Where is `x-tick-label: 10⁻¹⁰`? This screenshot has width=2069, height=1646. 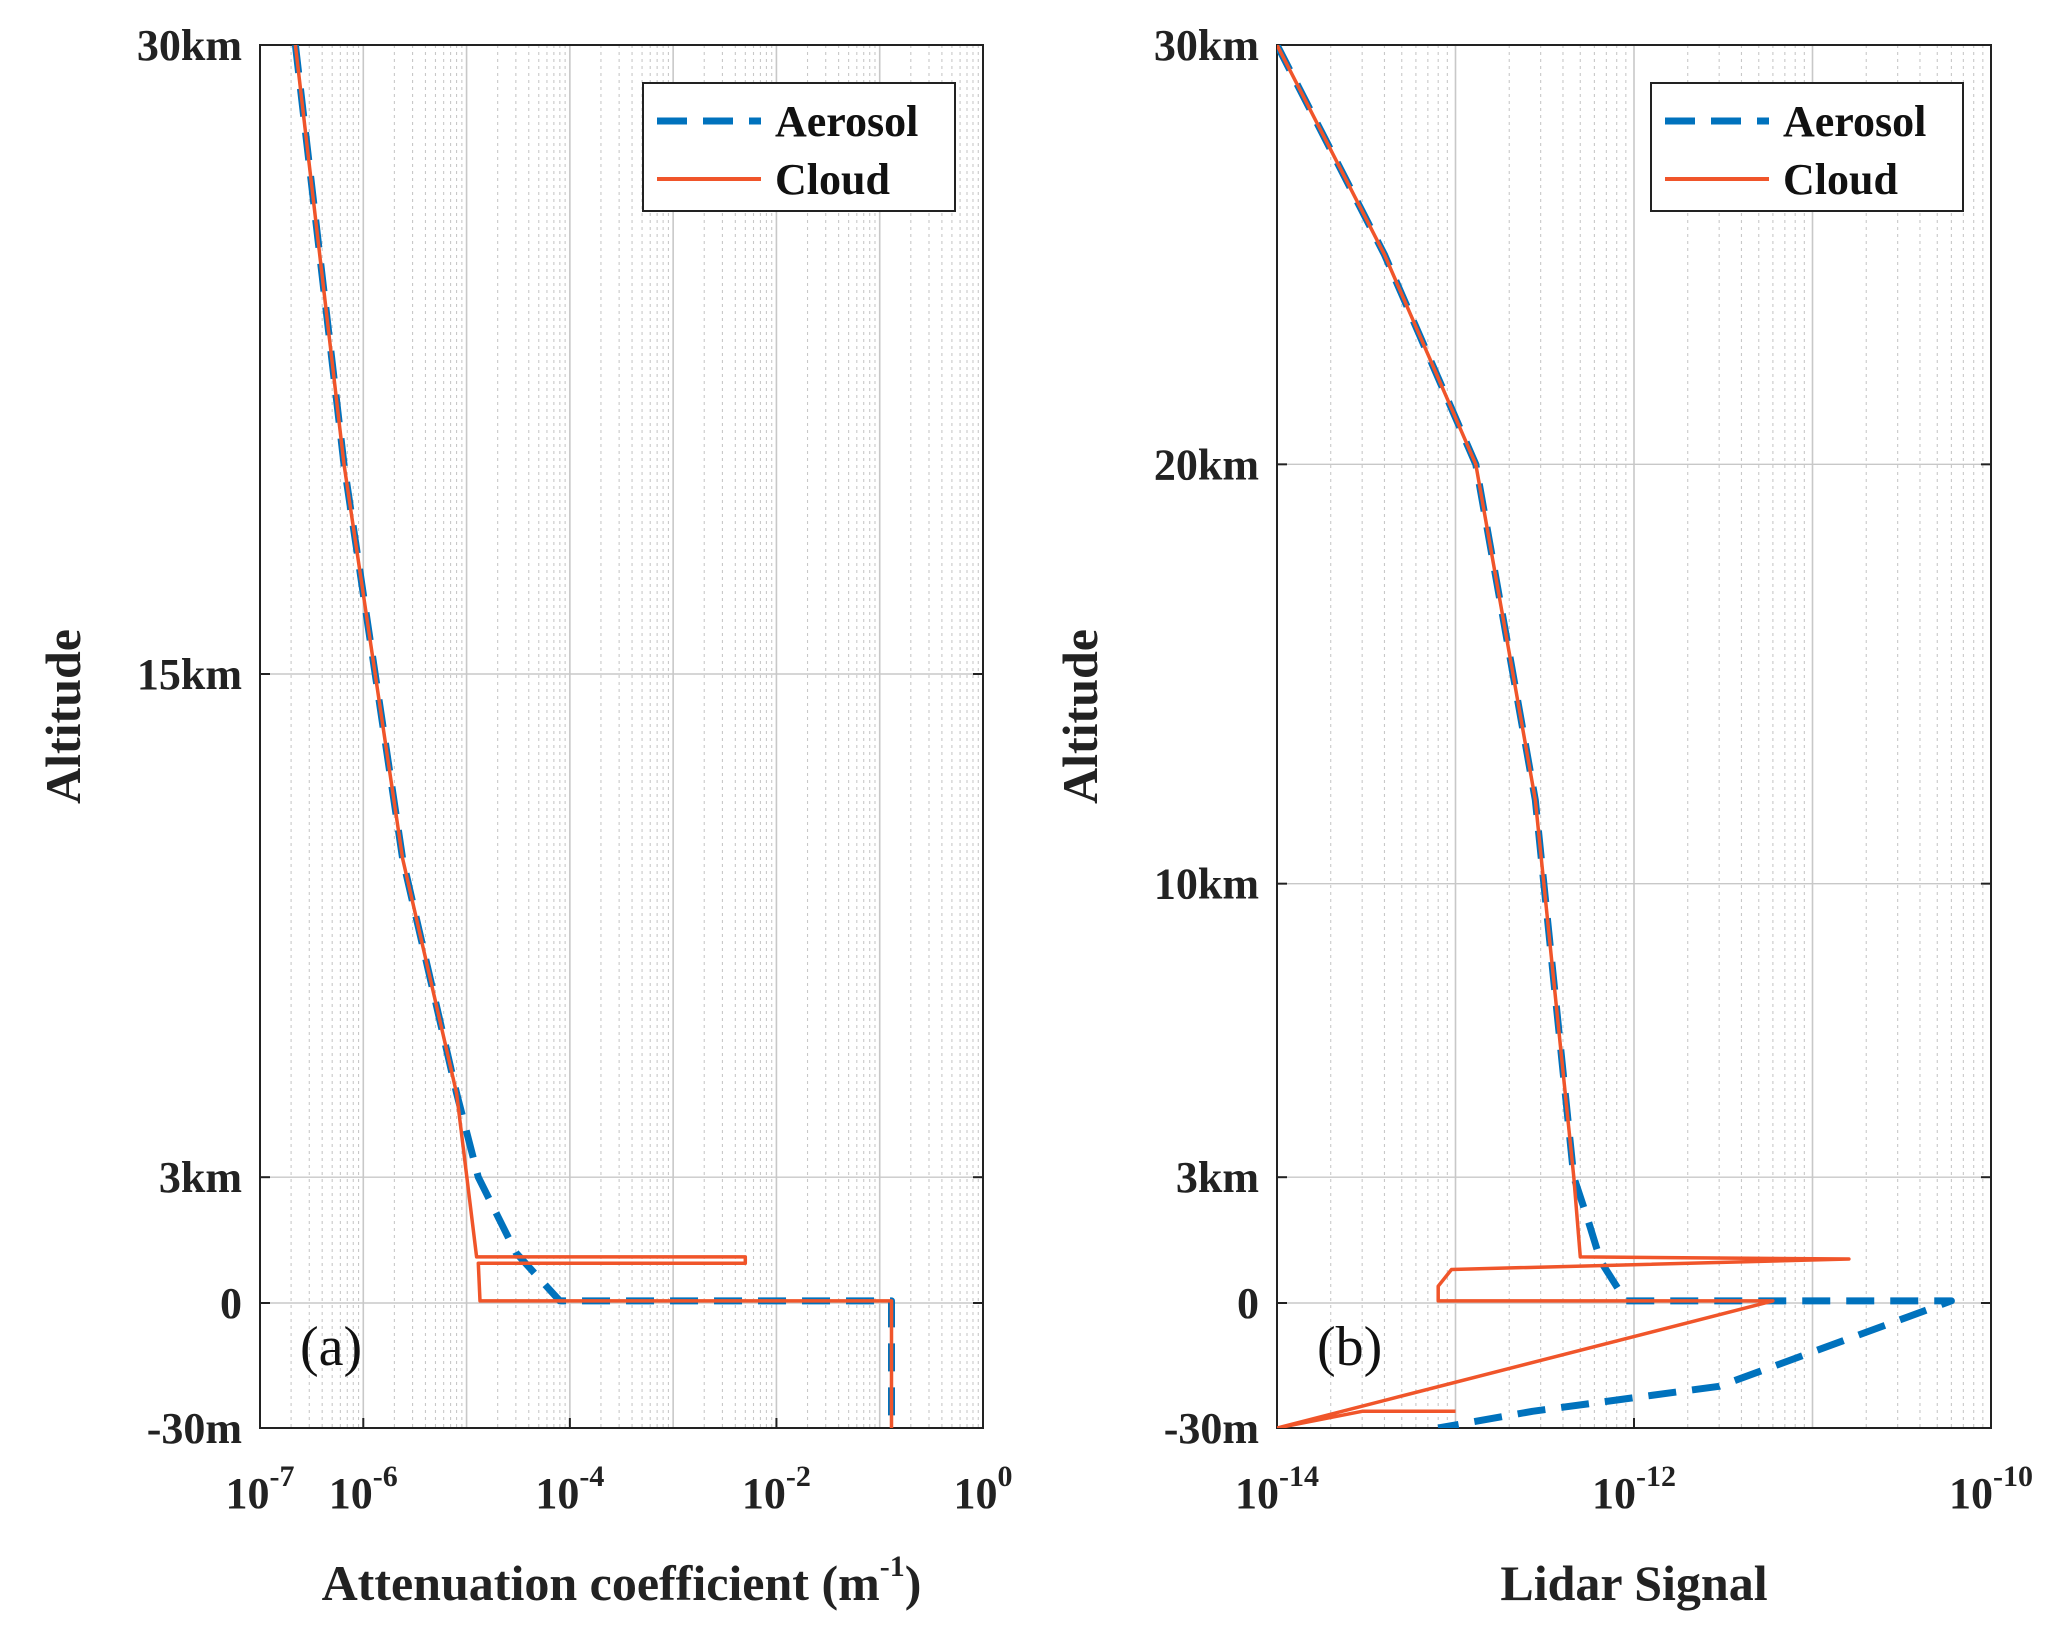 x-tick-label: 10⁻¹⁰ is located at coordinates (1991, 1489).